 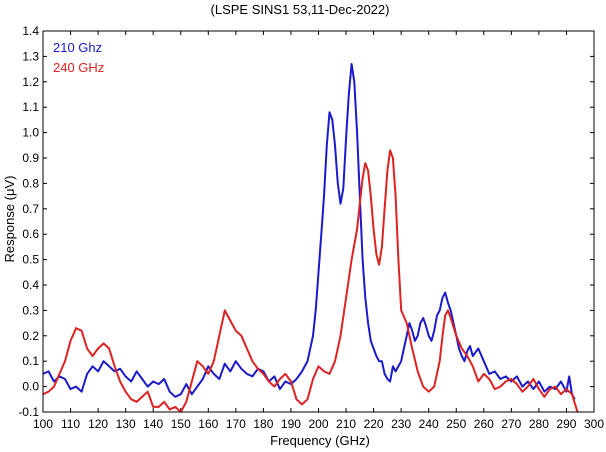 I want to click on y-tick-label: 0.5, so click(x=30, y=260).